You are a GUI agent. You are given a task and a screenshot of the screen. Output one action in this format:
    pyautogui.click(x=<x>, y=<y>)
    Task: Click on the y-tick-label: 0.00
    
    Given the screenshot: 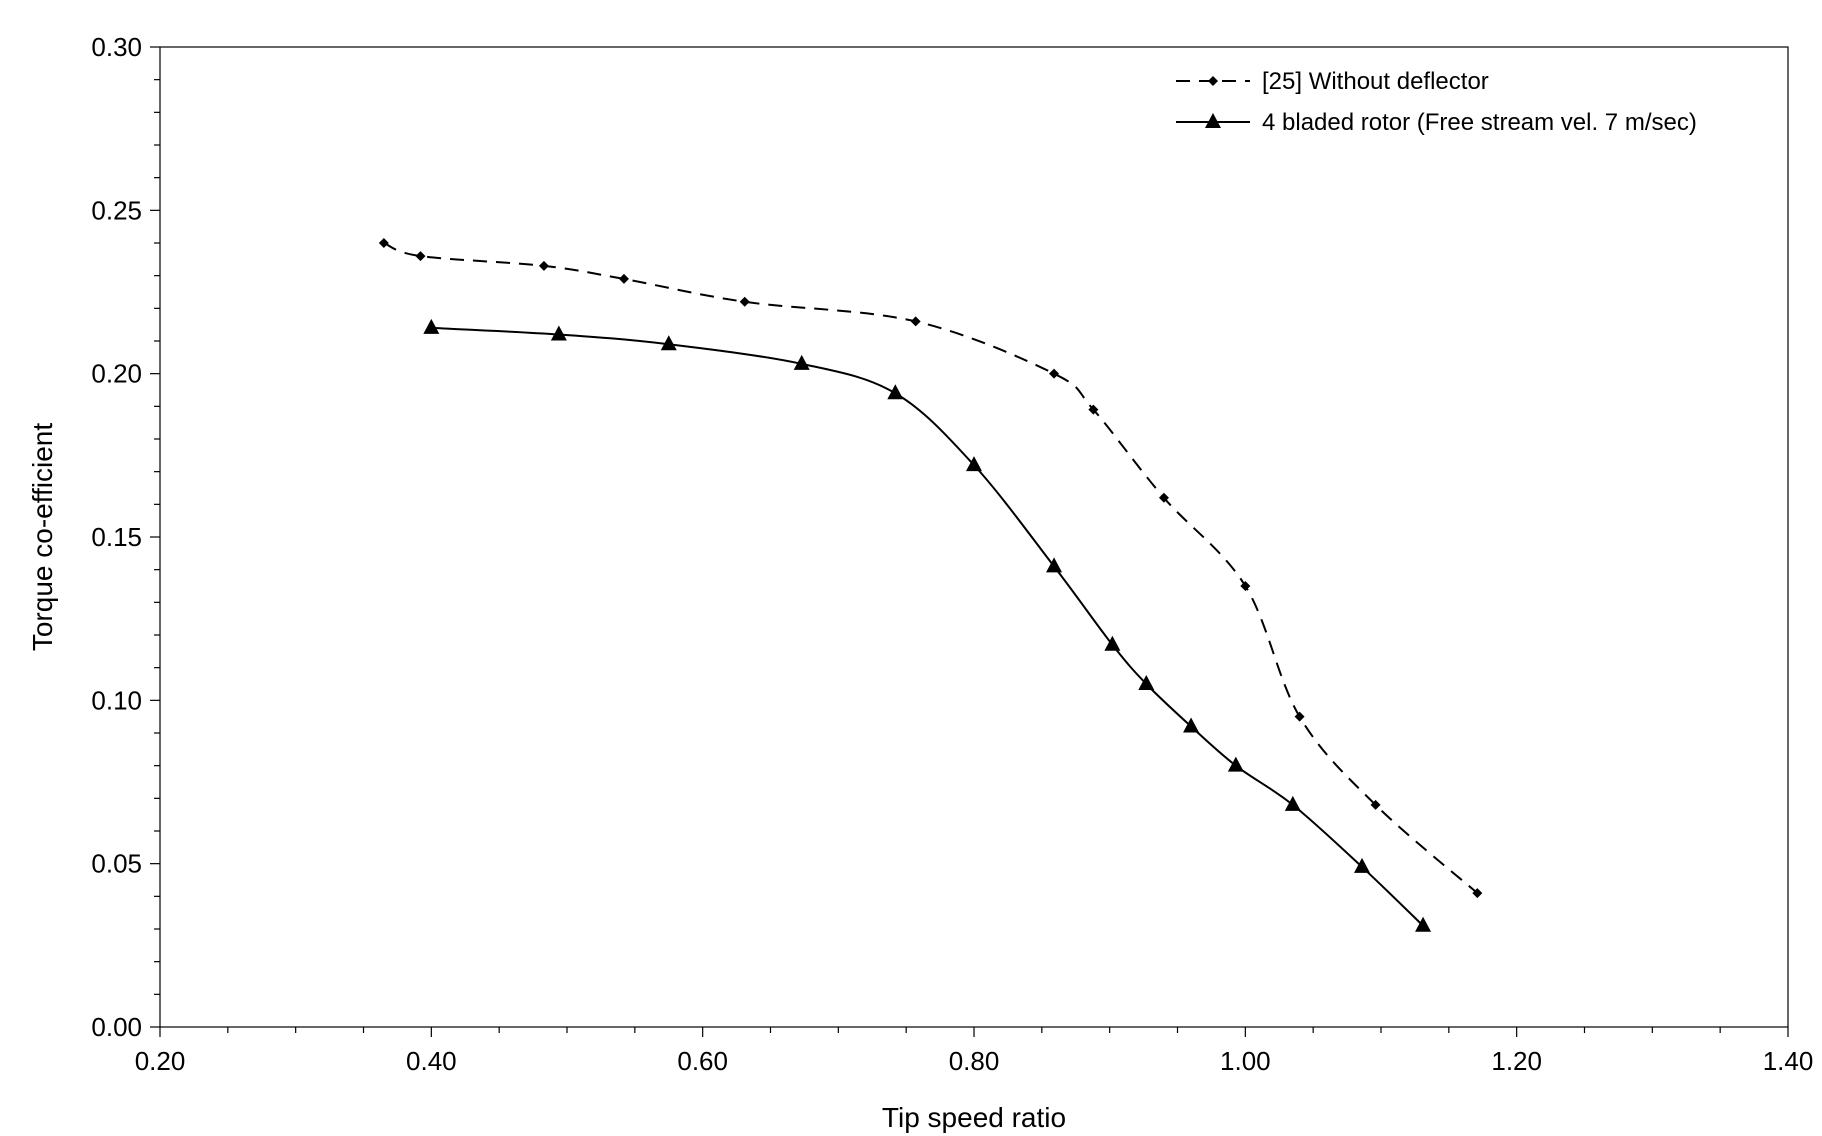 What is the action you would take?
    pyautogui.click(x=116, y=1027)
    